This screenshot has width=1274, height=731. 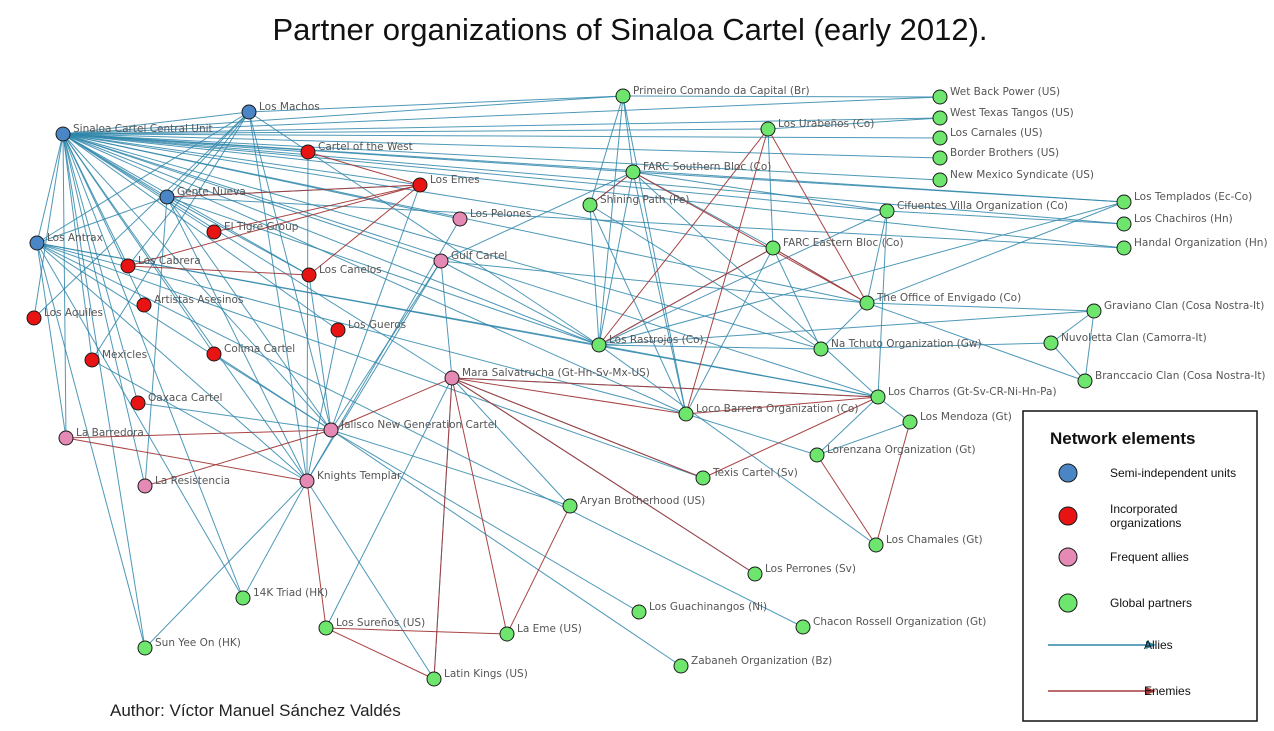 What do you see at coordinates (538, 570) in the screenshot?
I see `enemy-edge-aryan-laeme` at bounding box center [538, 570].